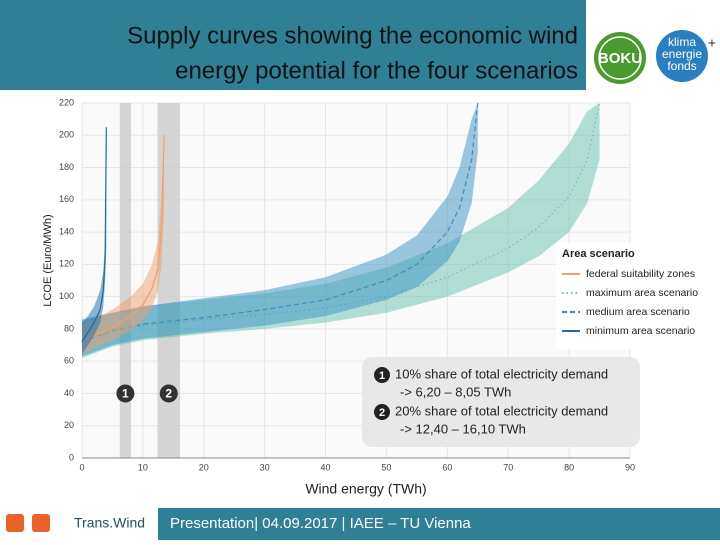 The width and height of the screenshot is (720, 545). I want to click on x-tick-label: 50, so click(386, 467).